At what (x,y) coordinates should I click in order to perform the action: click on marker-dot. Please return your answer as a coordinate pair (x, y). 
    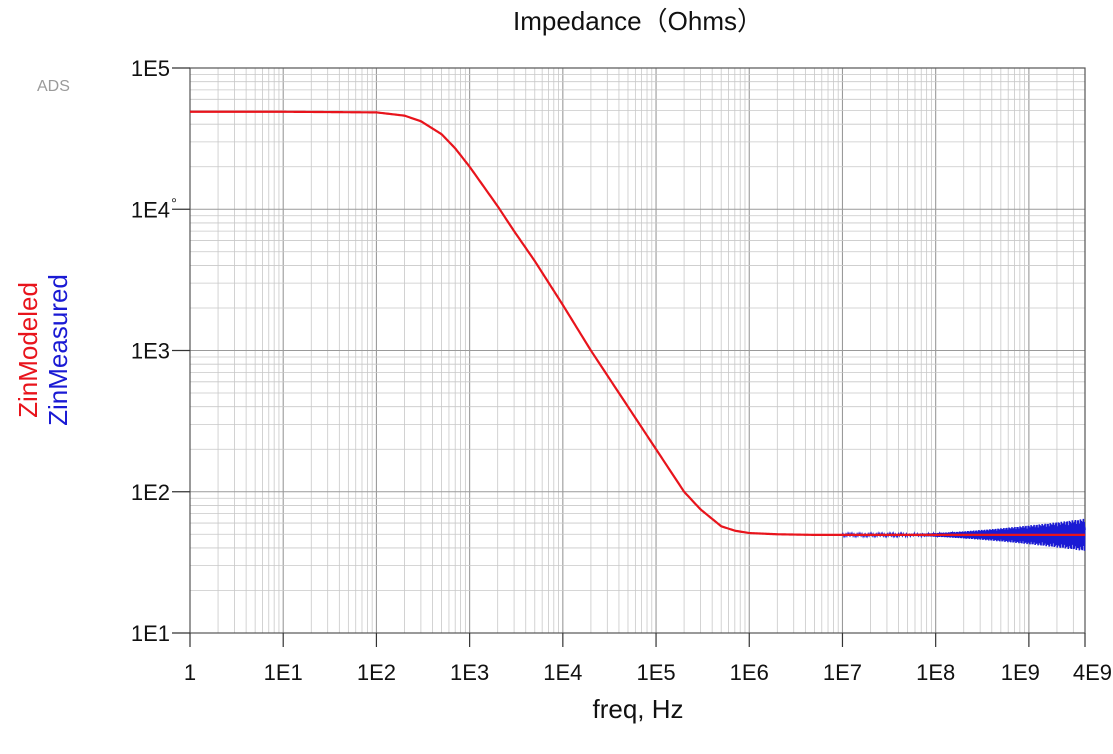
    Looking at the image, I should click on (173, 200).